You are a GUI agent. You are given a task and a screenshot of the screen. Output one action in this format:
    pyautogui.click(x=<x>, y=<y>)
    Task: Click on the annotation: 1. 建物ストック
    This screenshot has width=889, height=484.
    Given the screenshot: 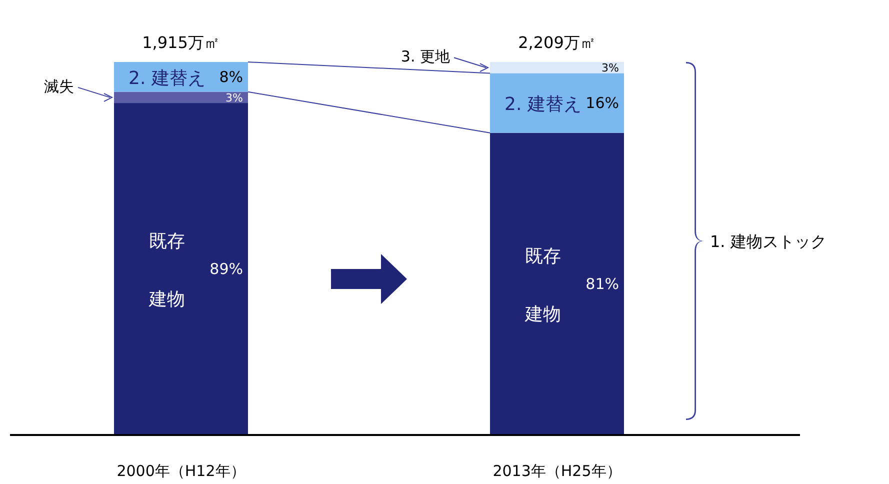 What is the action you would take?
    pyautogui.click(x=768, y=241)
    